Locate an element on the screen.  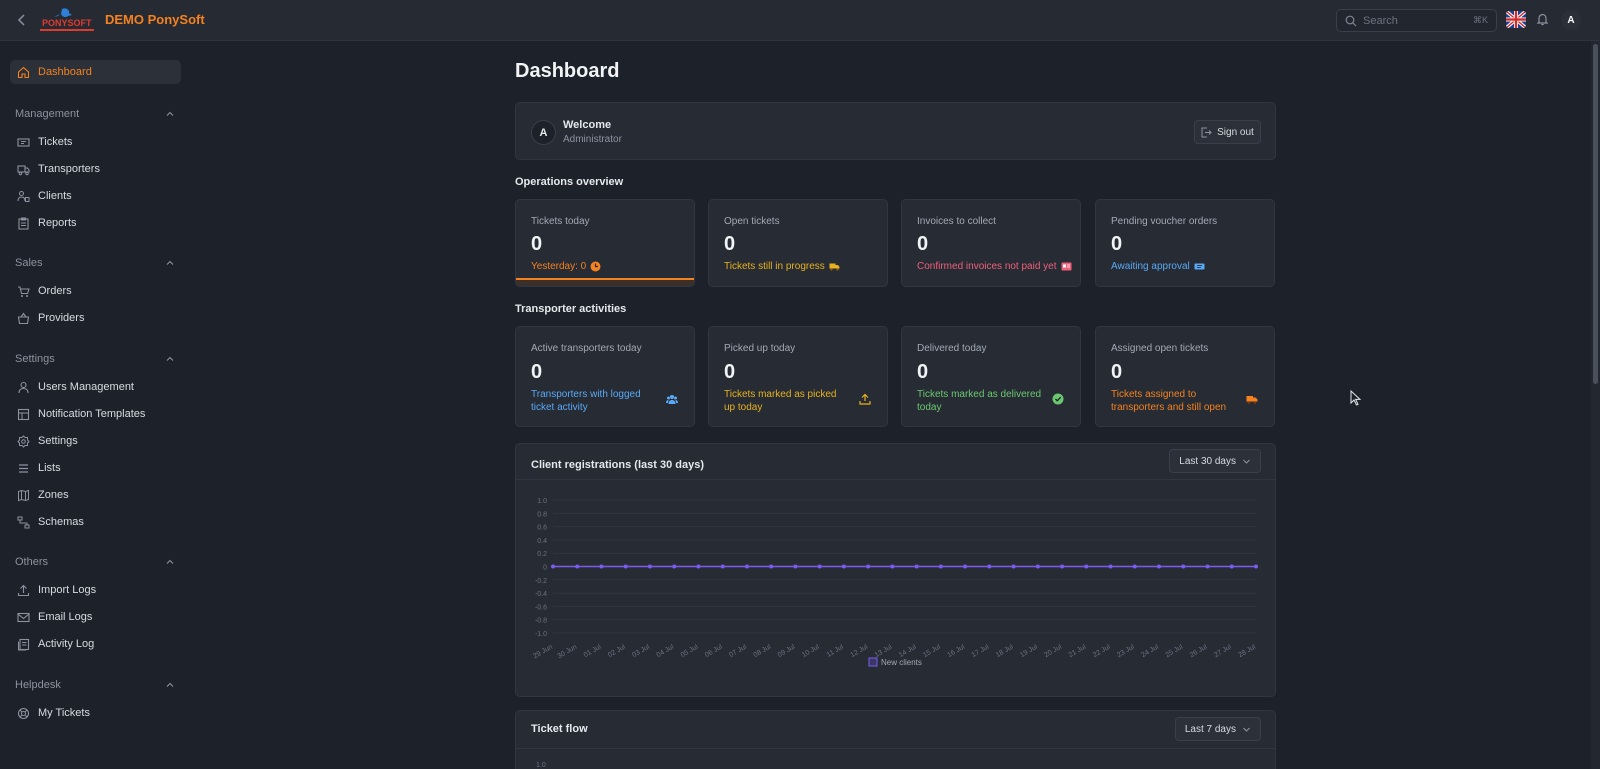
sidebar-item-label: My Tickets is located at coordinates (64, 713).